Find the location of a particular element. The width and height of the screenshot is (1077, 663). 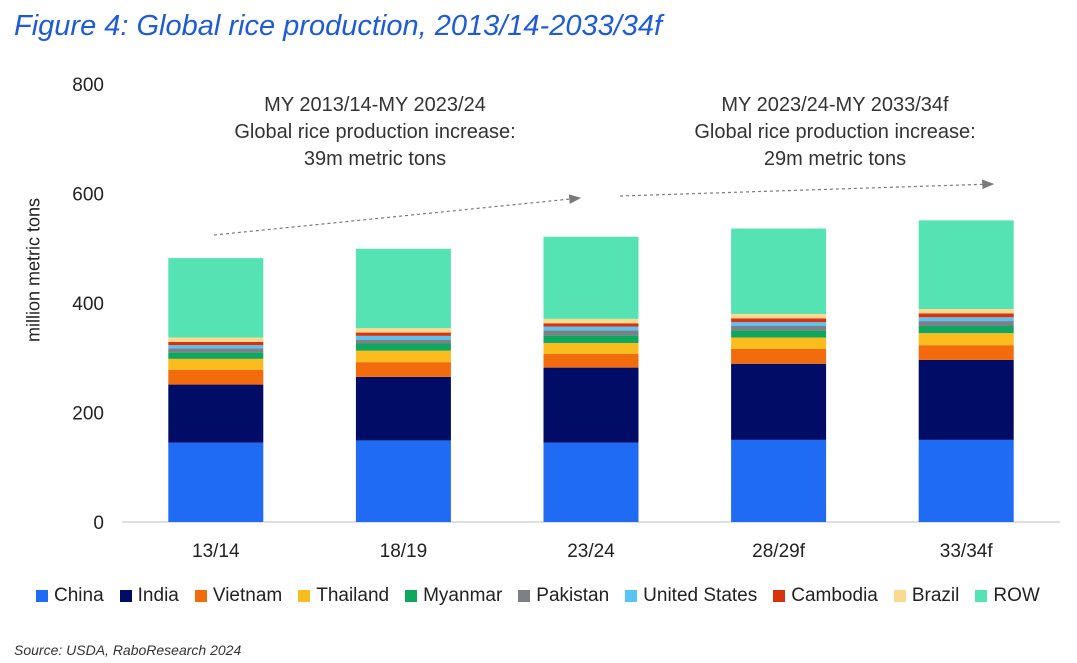

trend-arrow-left is located at coordinates (397, 215).